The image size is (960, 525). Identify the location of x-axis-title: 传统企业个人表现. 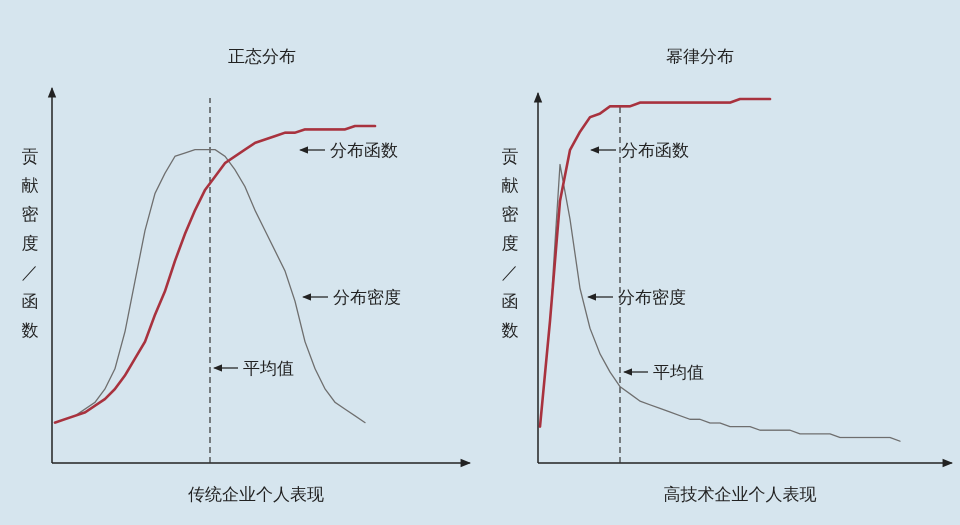
(256, 495).